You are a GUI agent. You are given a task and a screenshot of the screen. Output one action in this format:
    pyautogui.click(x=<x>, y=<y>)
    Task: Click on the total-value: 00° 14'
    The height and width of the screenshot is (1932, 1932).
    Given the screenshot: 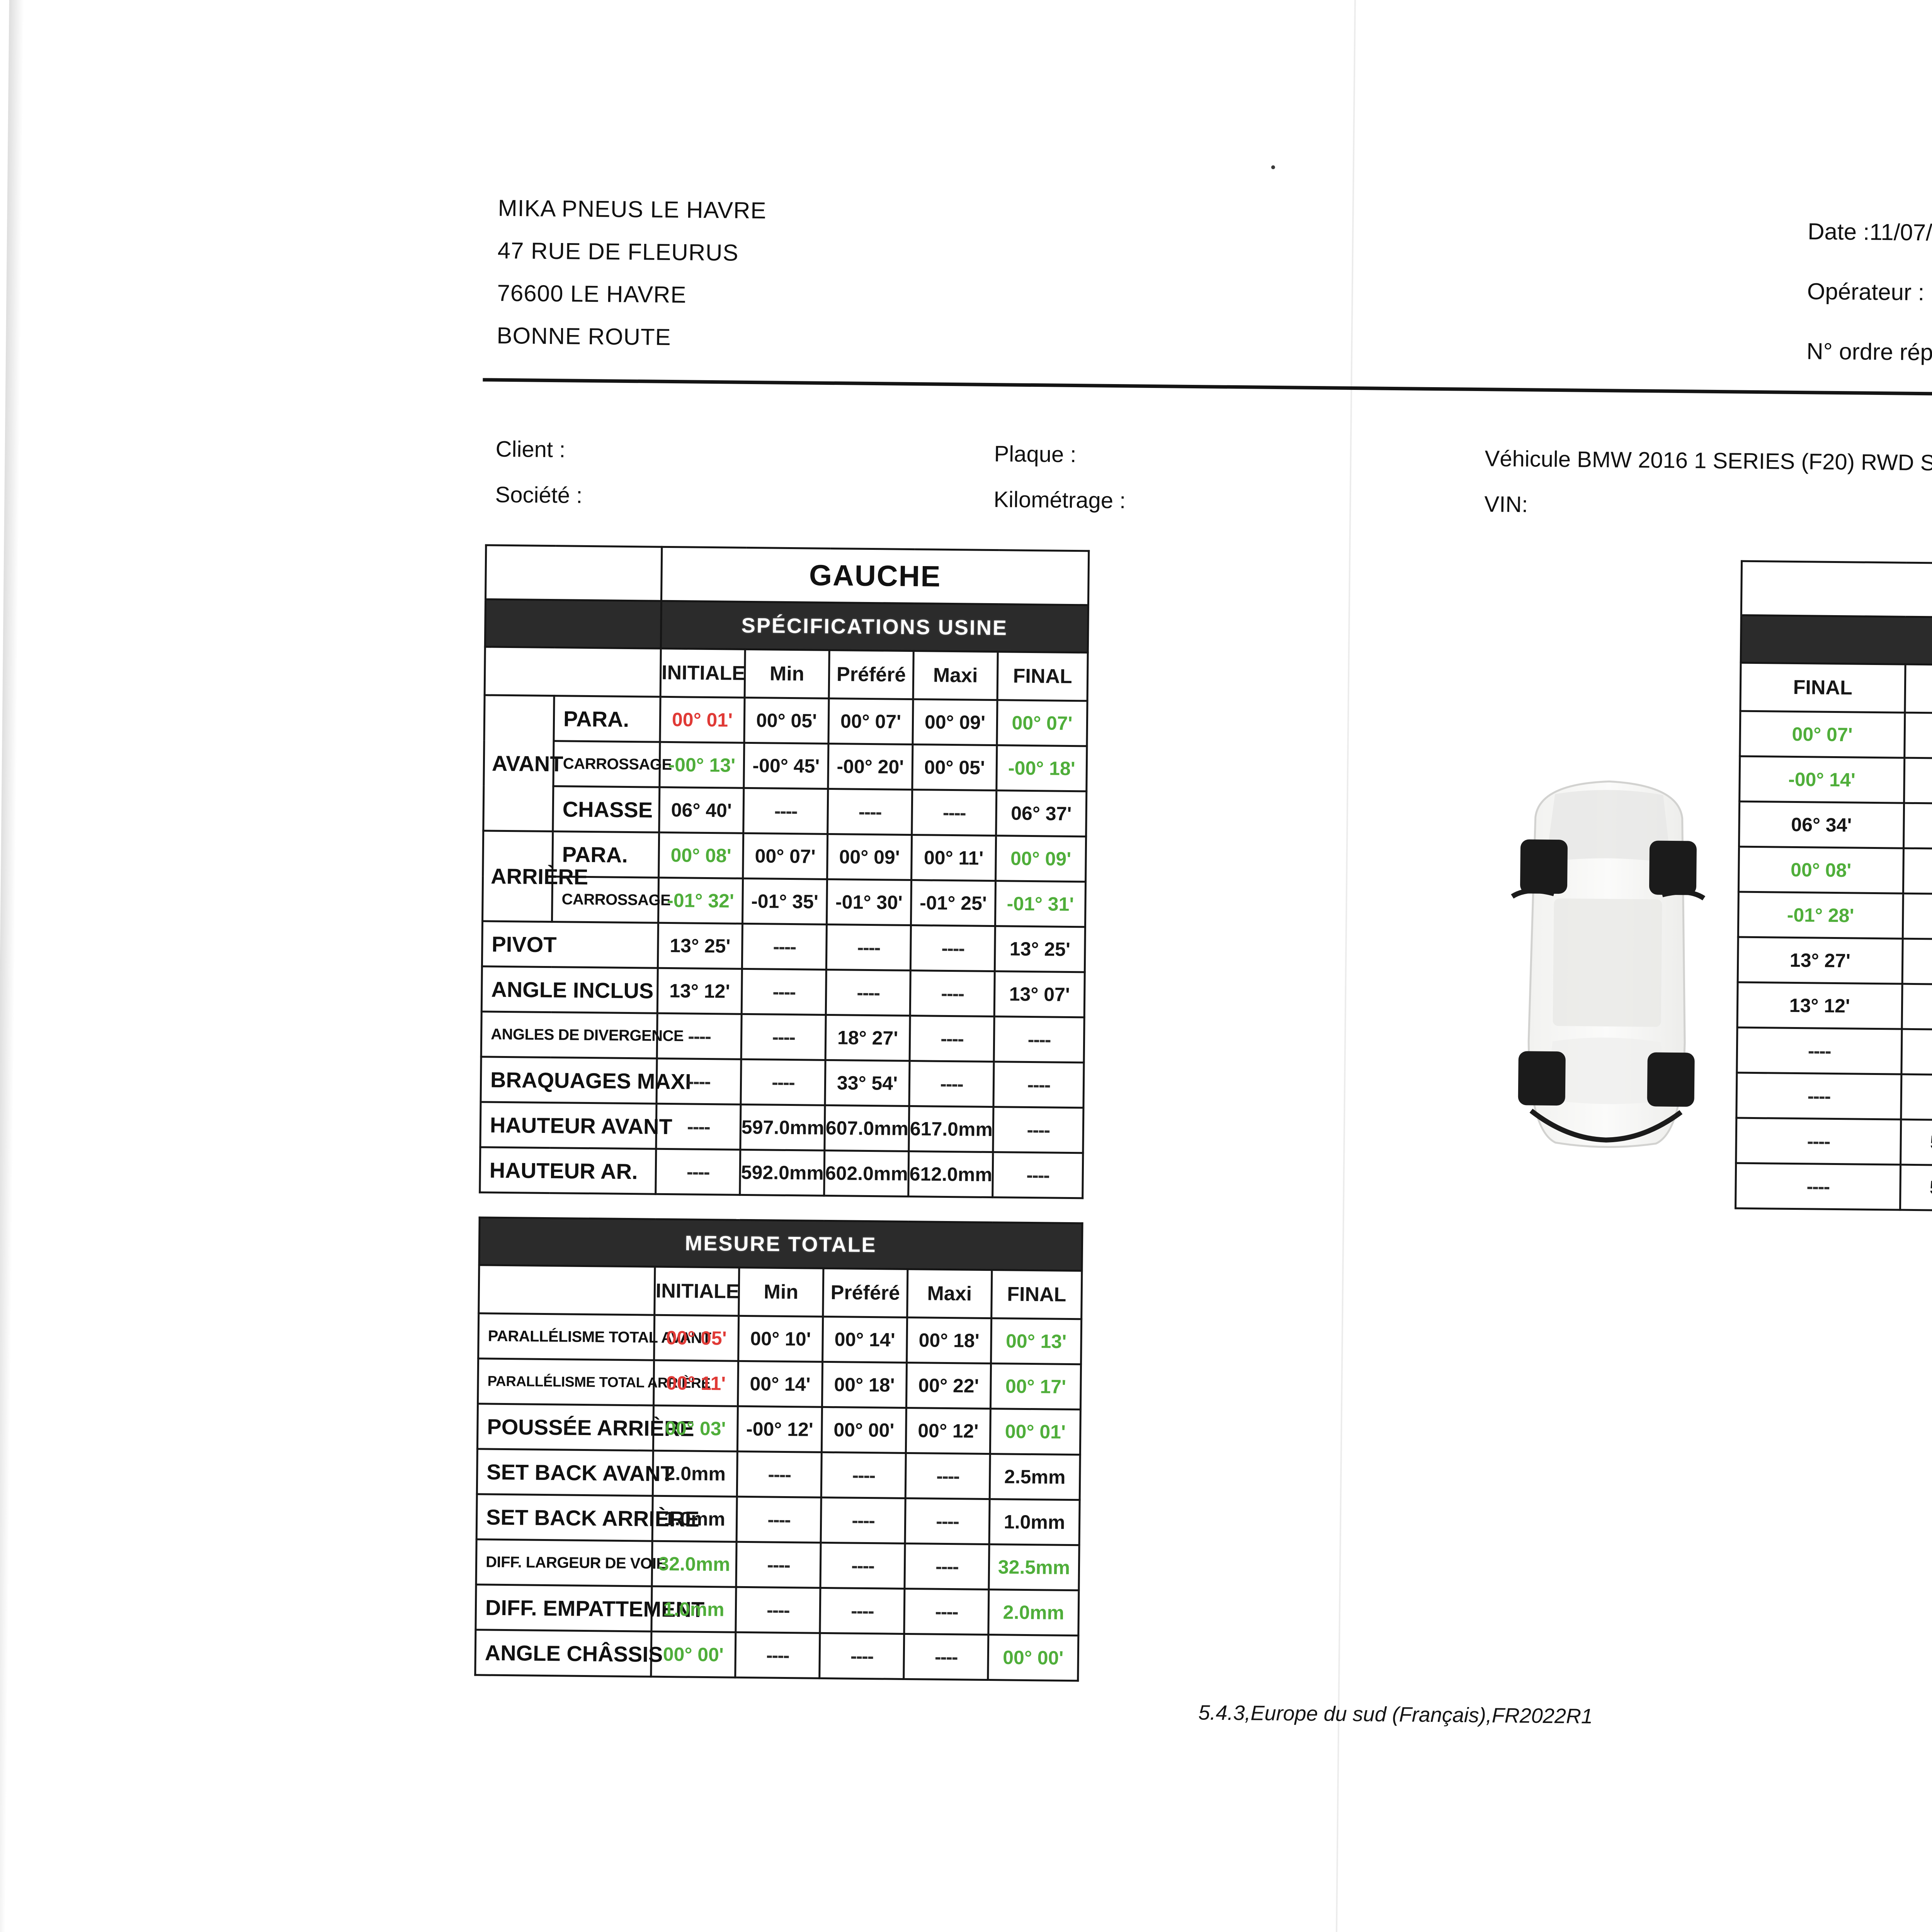 What is the action you would take?
    pyautogui.click(x=864, y=1340)
    